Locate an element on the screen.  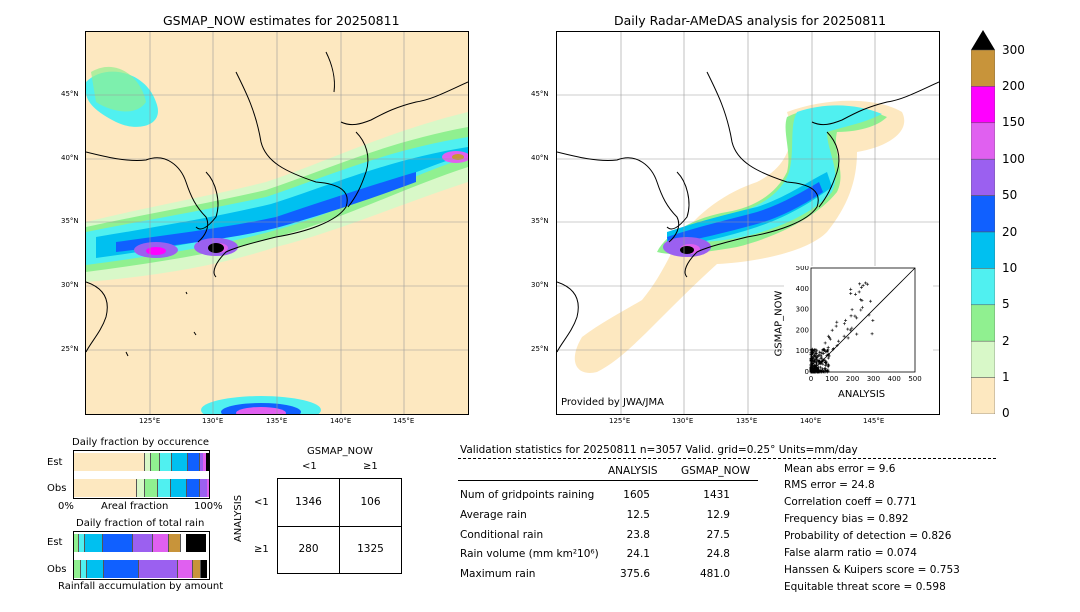
validation-row-gsmap: 1431 is located at coordinates (716, 495).